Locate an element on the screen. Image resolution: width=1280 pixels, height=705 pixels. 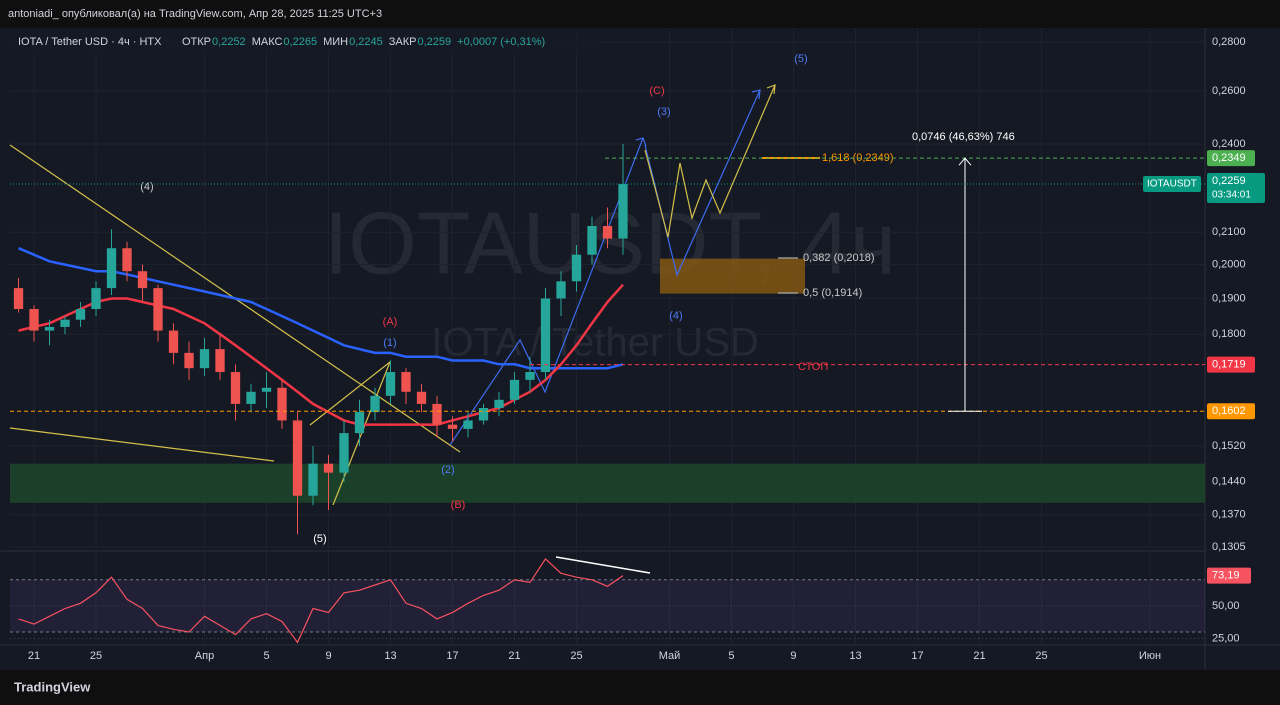
price-tag-label: 0,1602 is located at coordinates (1229, 411).